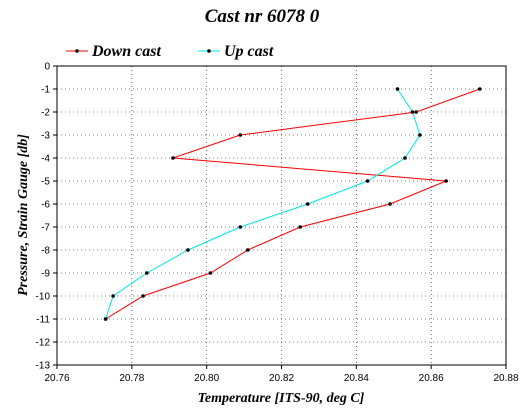 This screenshot has width=520, height=420. Describe the element at coordinates (281, 398) in the screenshot. I see `x-axis-label: Temperature [ITS-90, deg C]` at that location.